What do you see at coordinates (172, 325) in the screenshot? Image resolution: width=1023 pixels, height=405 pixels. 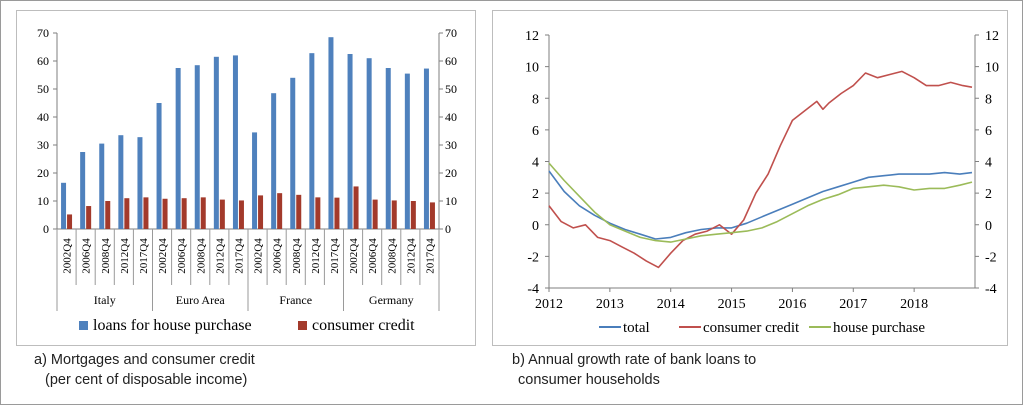 I see `legend-label-house-purchase: loans for house purchase` at bounding box center [172, 325].